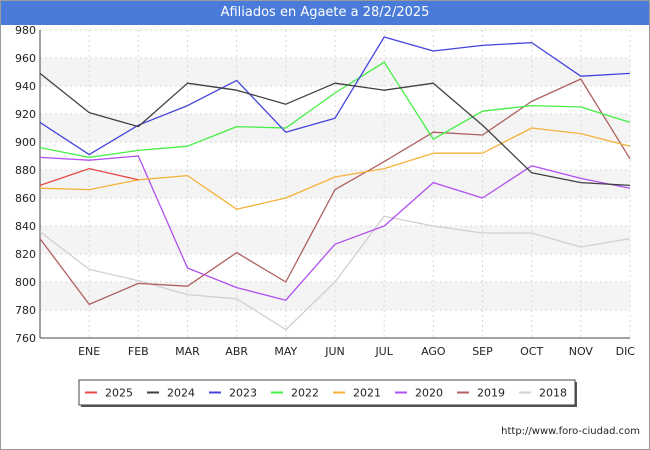  I want to click on y-tick-label: 760, so click(25, 338).